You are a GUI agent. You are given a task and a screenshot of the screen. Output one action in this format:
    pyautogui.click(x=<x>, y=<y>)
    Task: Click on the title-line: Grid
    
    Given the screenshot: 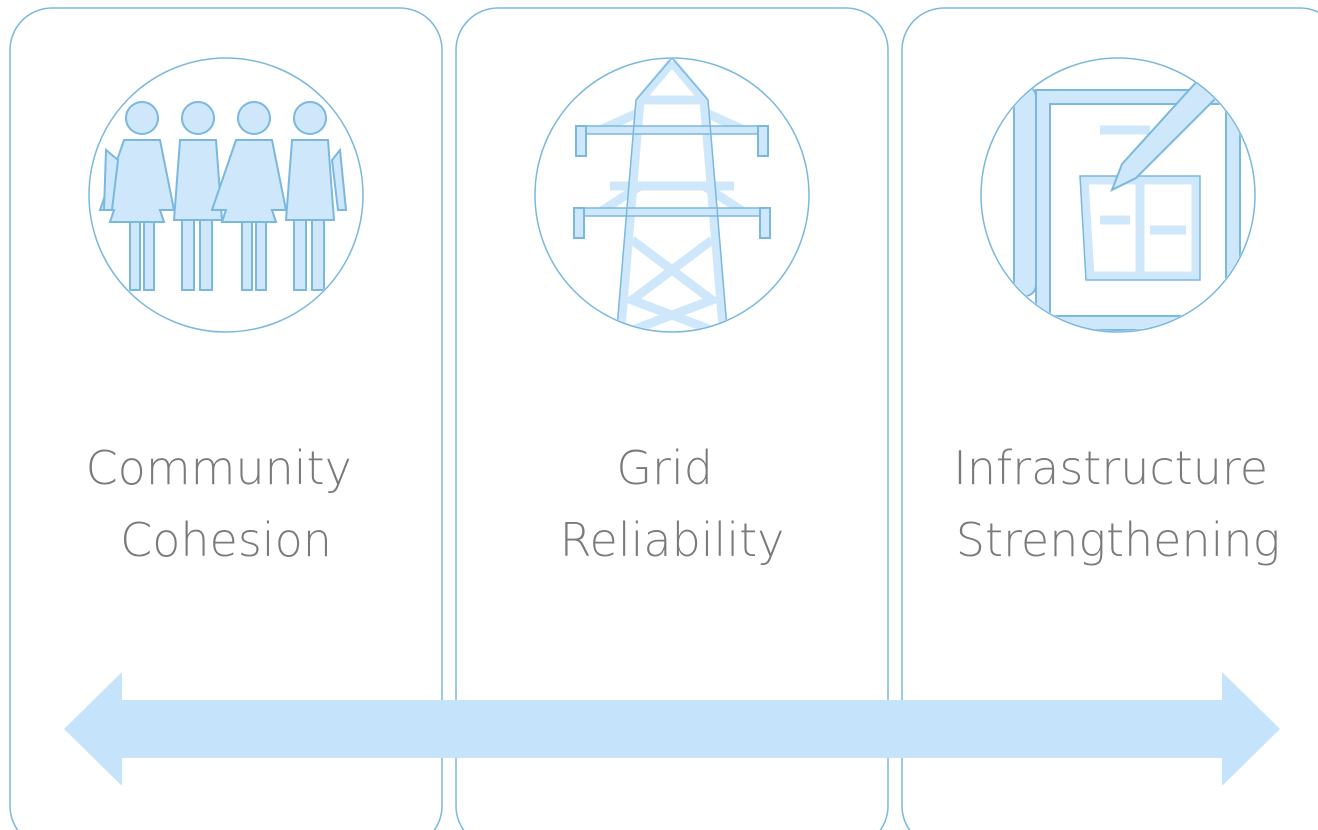 What is the action you would take?
    pyautogui.click(x=664, y=468)
    